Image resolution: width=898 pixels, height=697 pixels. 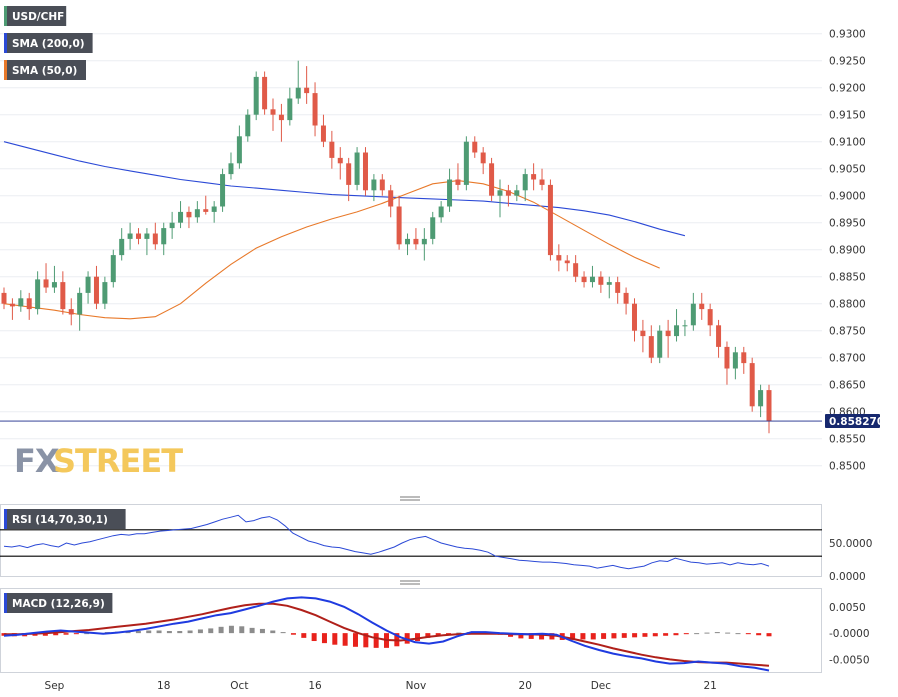 What do you see at coordinates (847, 143) in the screenshot?
I see `price-tick-label: 0.9100` at bounding box center [847, 143].